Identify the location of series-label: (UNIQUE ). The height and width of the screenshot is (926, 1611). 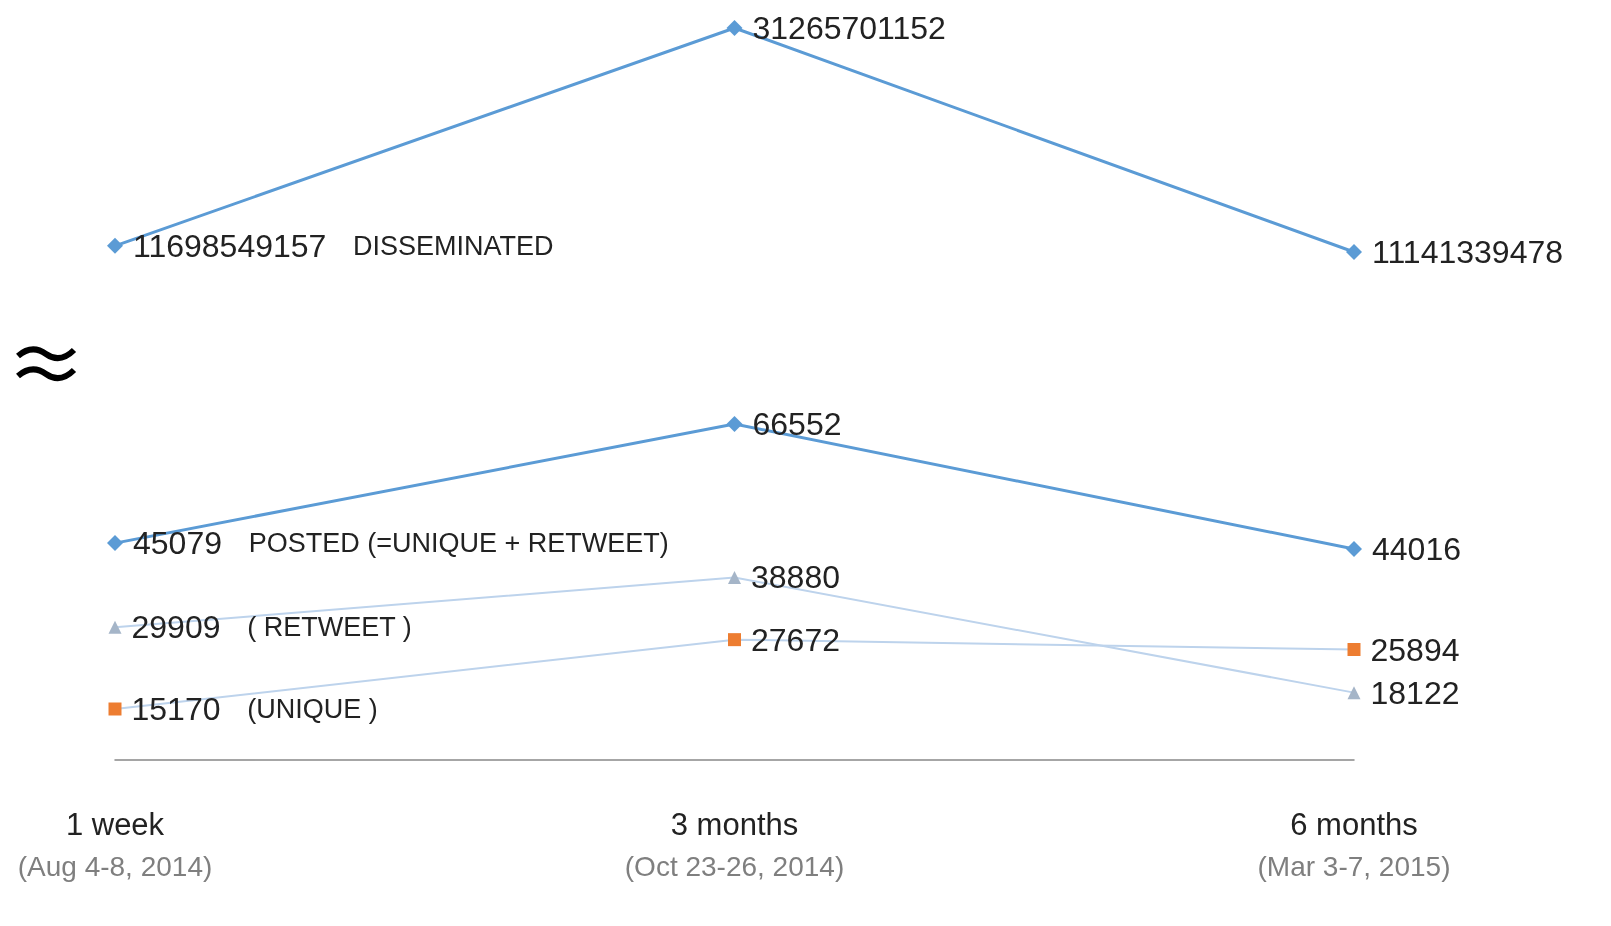
(312, 709).